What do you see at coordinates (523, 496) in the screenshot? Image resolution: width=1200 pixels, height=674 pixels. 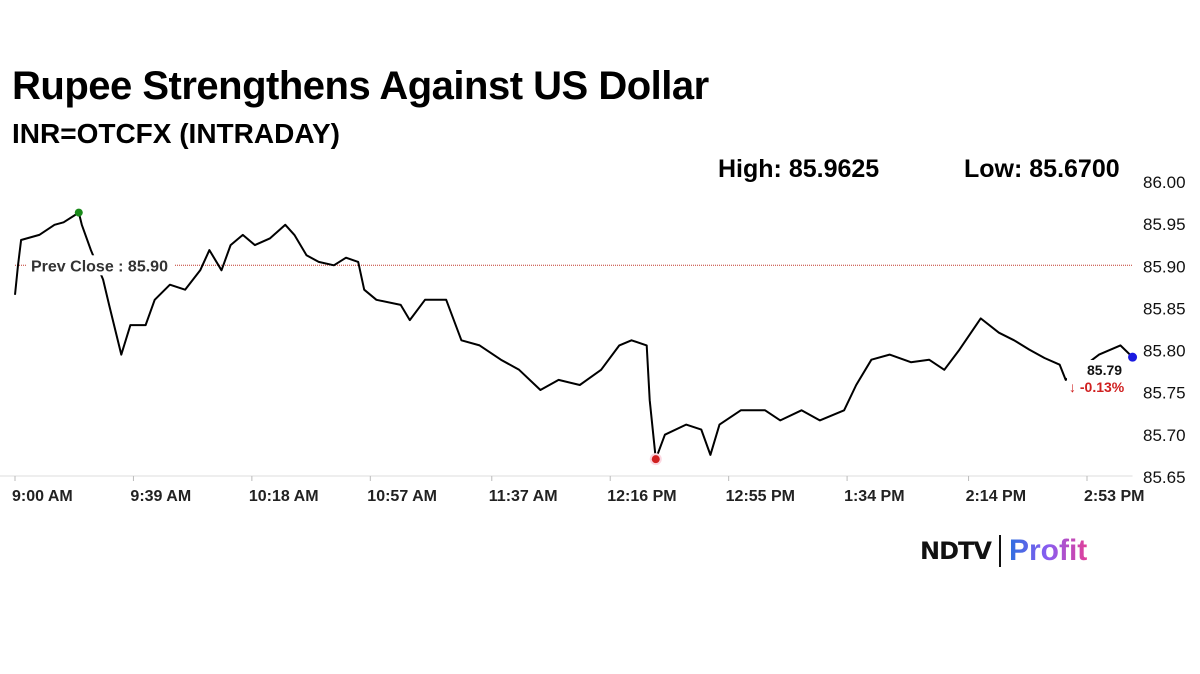 I see `x-tick-label: 11:37 AM` at bounding box center [523, 496].